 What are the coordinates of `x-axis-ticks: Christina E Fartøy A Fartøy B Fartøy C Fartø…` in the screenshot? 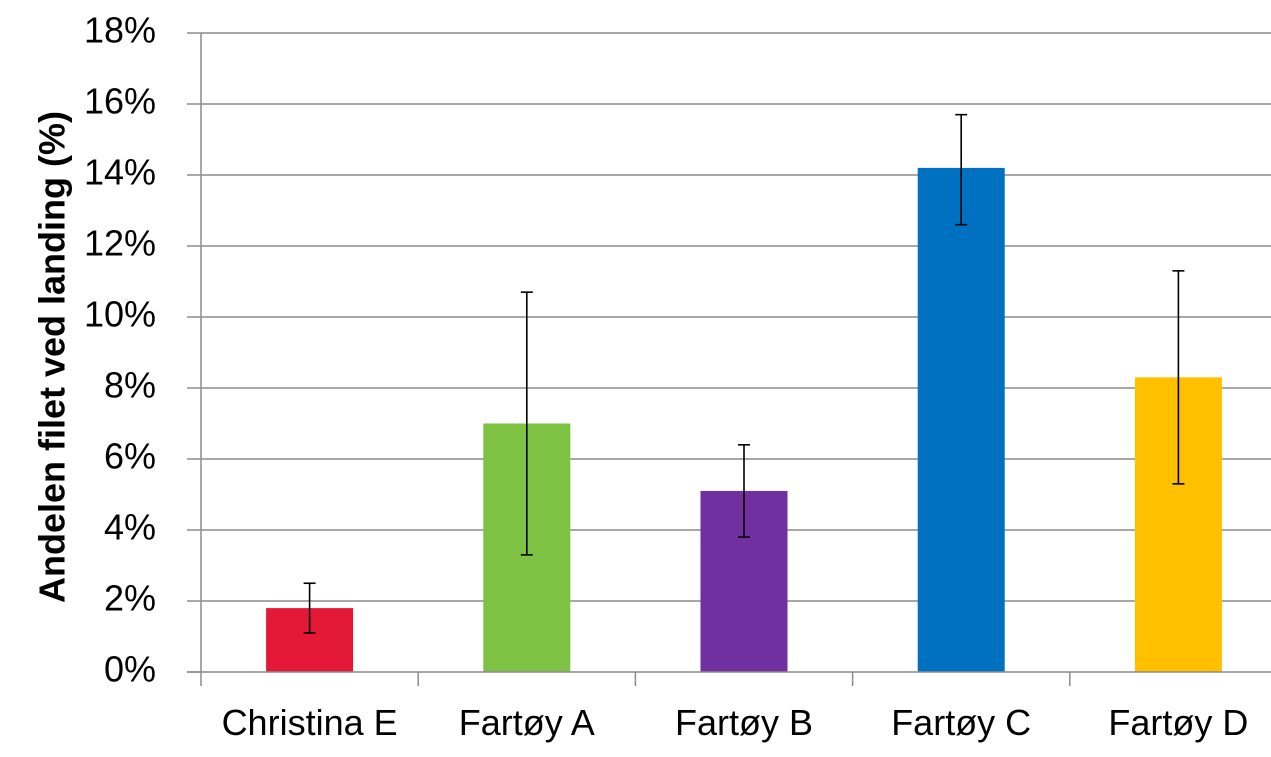 It's located at (724, 707).